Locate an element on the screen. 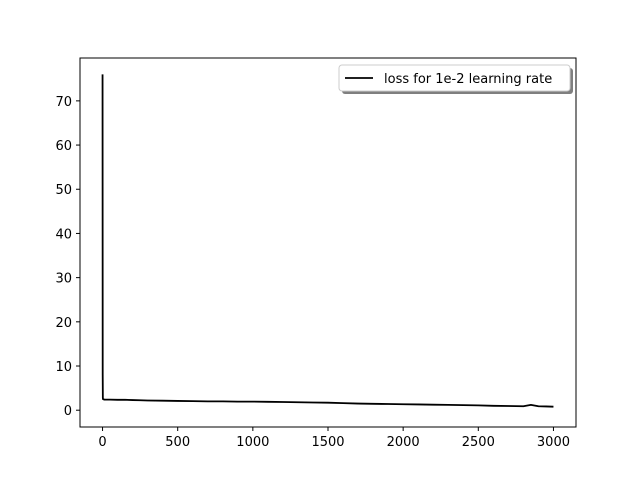  legend: loss for 1e-2 learning rate is located at coordinates (455, 79).